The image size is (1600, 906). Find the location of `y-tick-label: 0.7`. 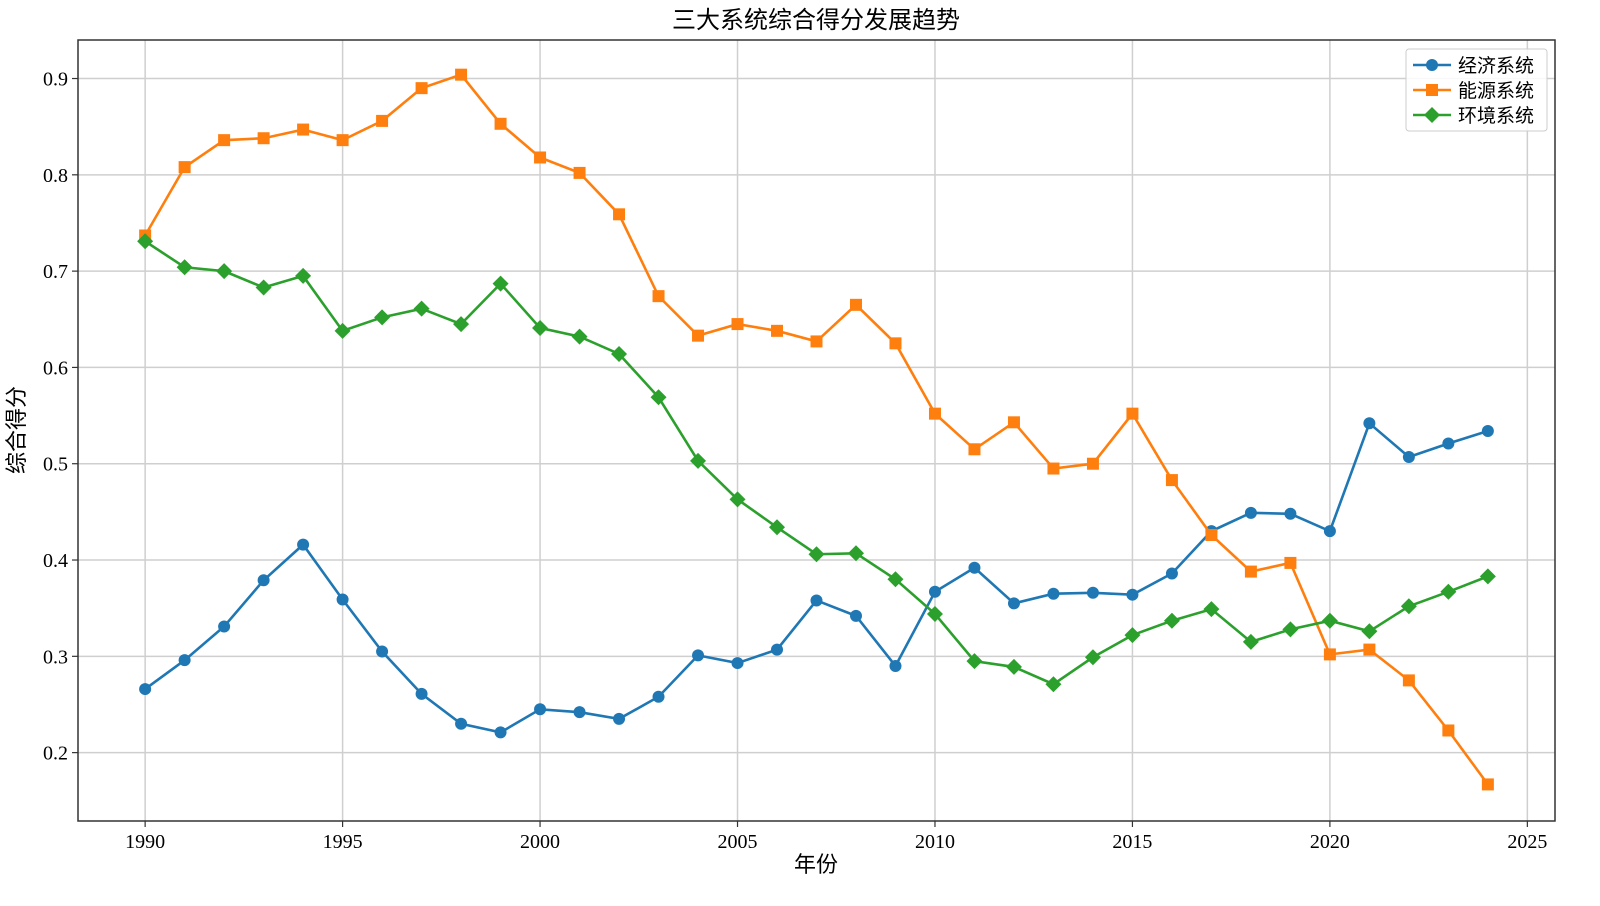

y-tick-label: 0.7 is located at coordinates (55, 272).